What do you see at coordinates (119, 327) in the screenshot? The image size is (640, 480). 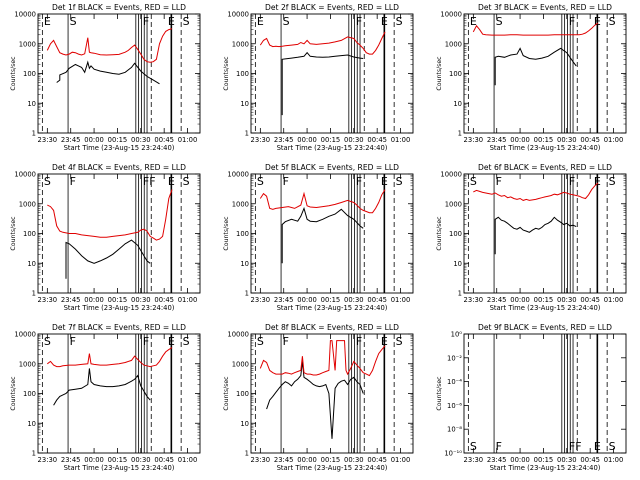 I see `chart-title: Det 7f BLACK = Events, RED = LLD` at bounding box center [119, 327].